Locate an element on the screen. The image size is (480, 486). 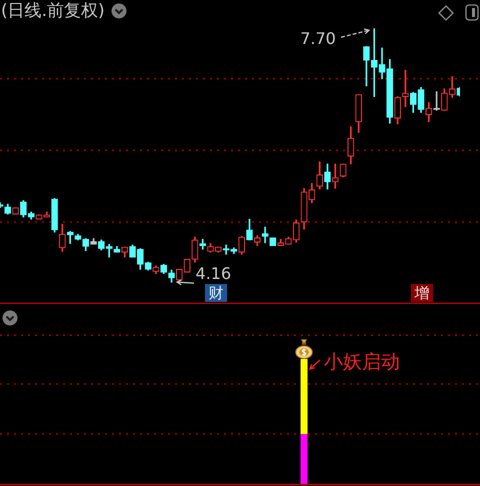
candlestick is located at coordinates (405, 89).